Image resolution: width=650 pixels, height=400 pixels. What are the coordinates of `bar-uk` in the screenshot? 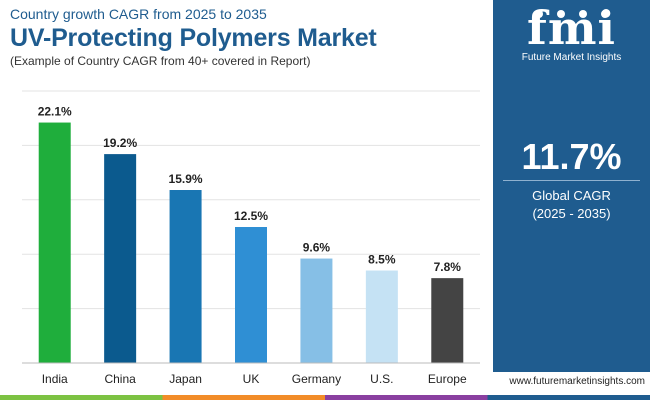 It's located at (251, 295).